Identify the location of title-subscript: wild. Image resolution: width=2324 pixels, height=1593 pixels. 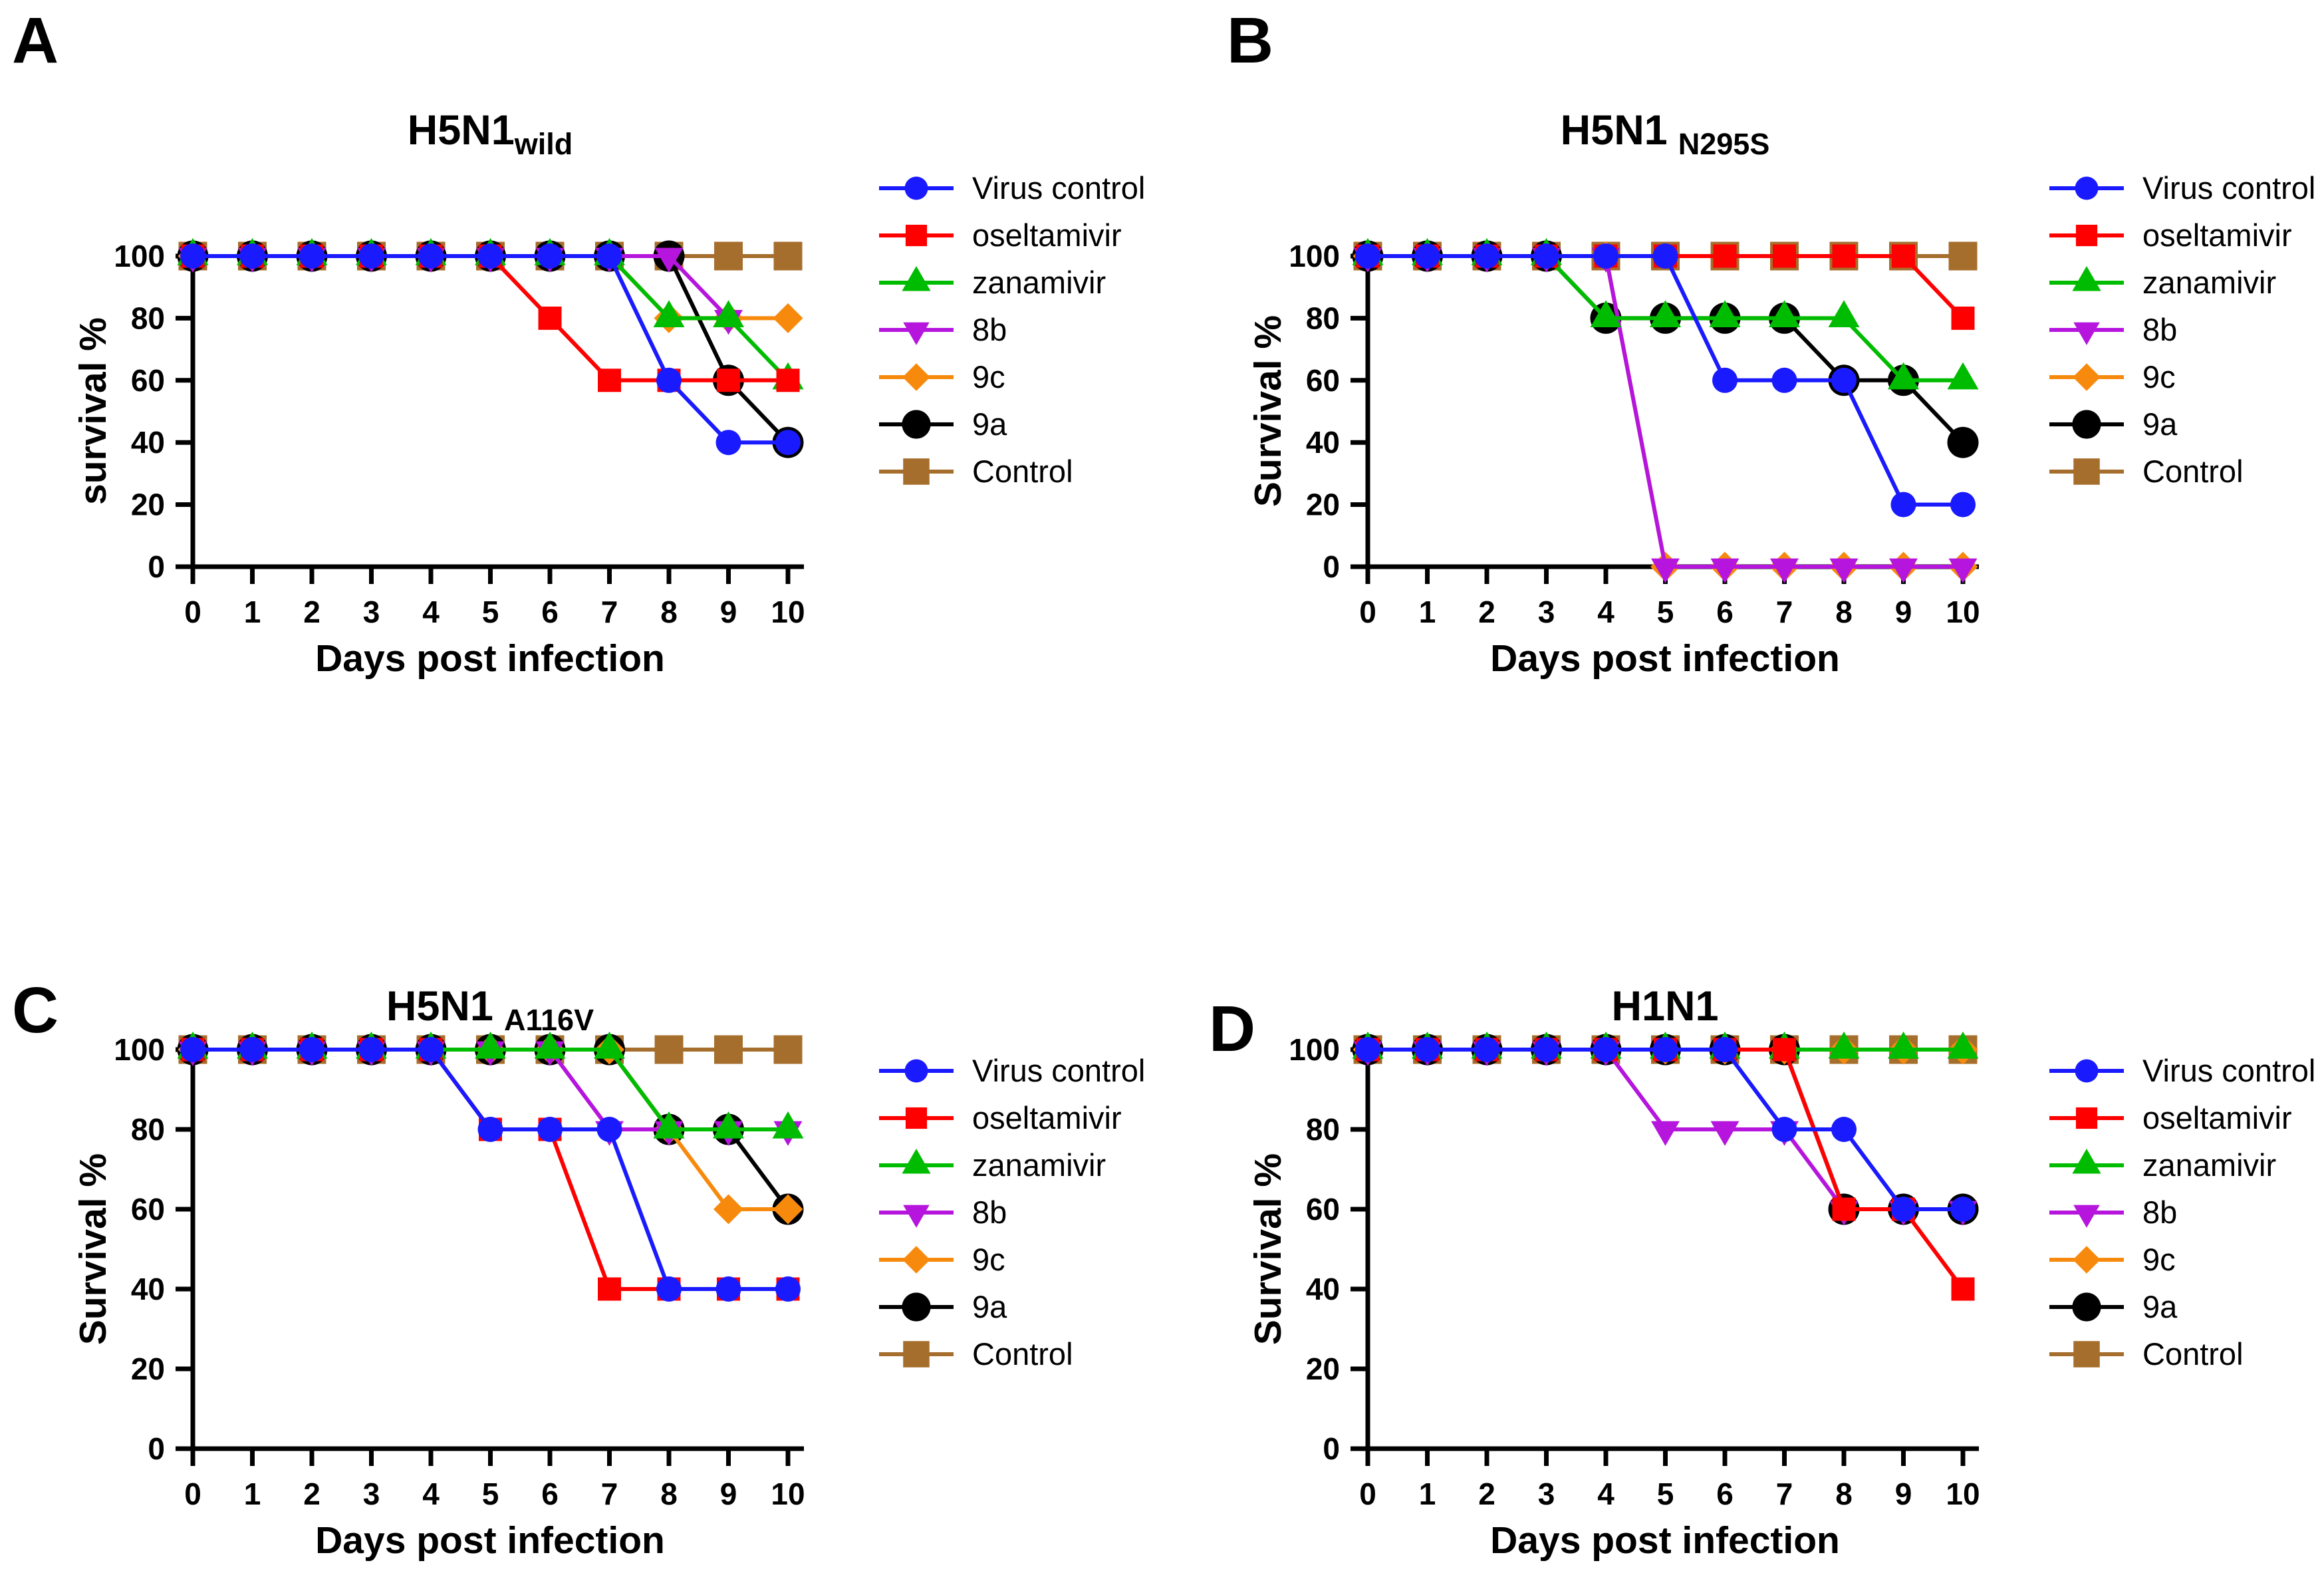
(543, 144).